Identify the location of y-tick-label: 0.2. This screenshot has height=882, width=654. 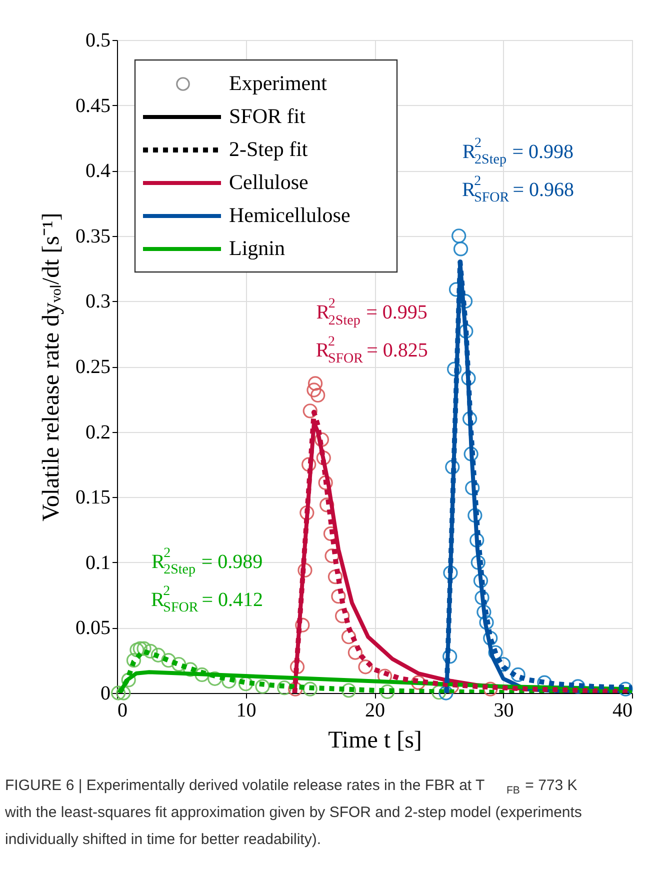
(98, 432).